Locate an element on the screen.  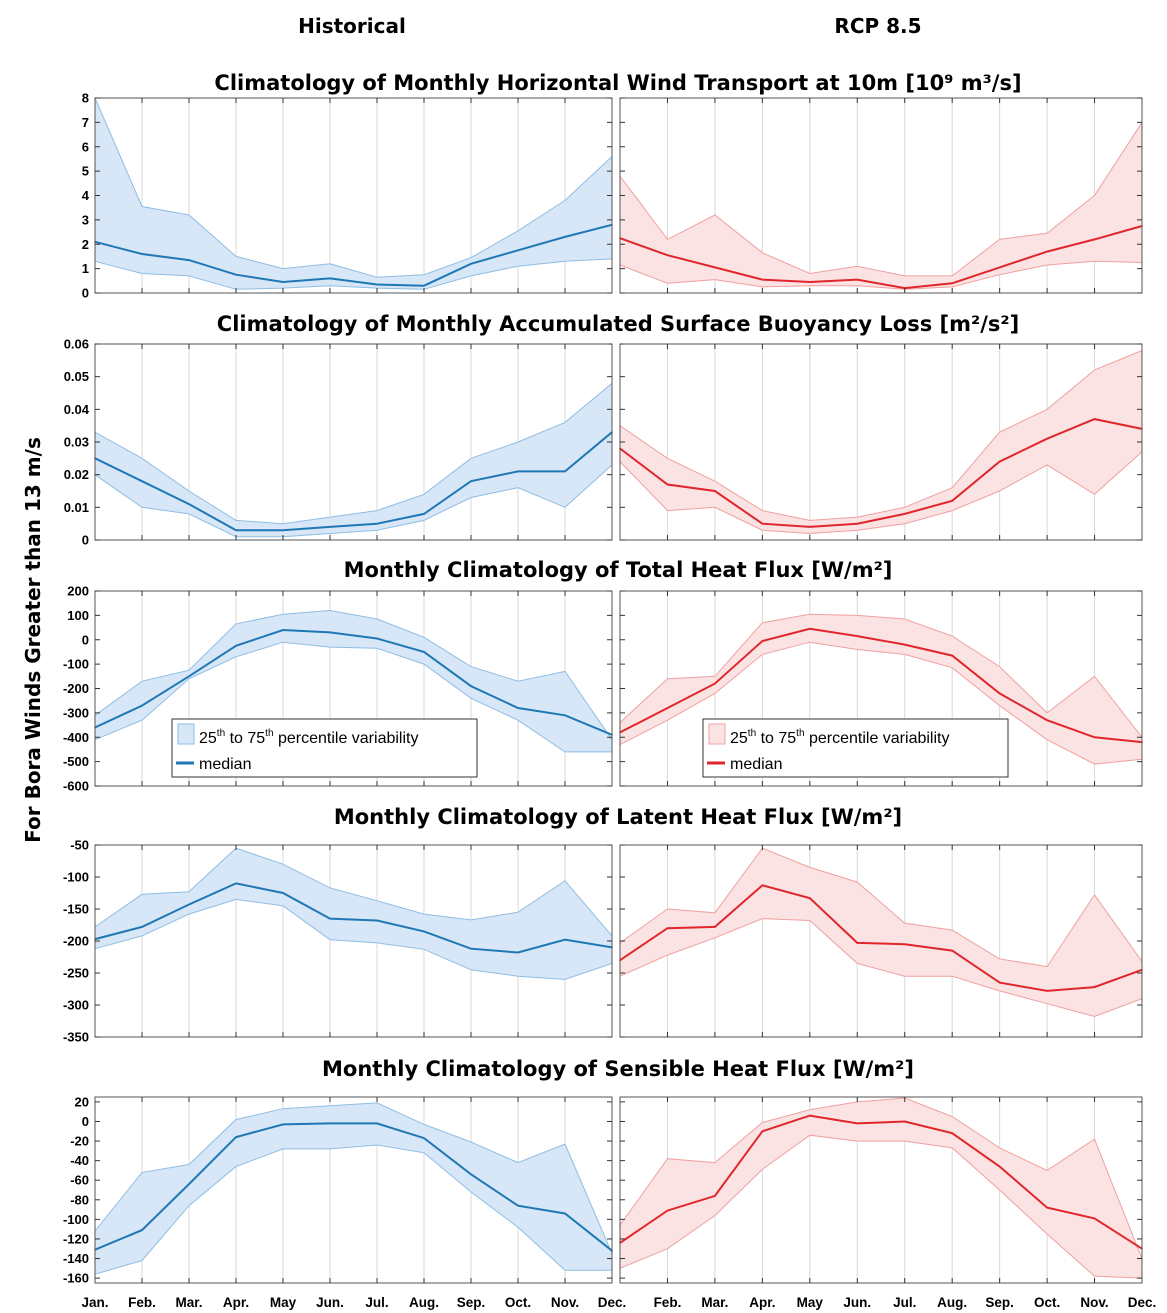
y-tick-label: -80 is located at coordinates (79, 1199).